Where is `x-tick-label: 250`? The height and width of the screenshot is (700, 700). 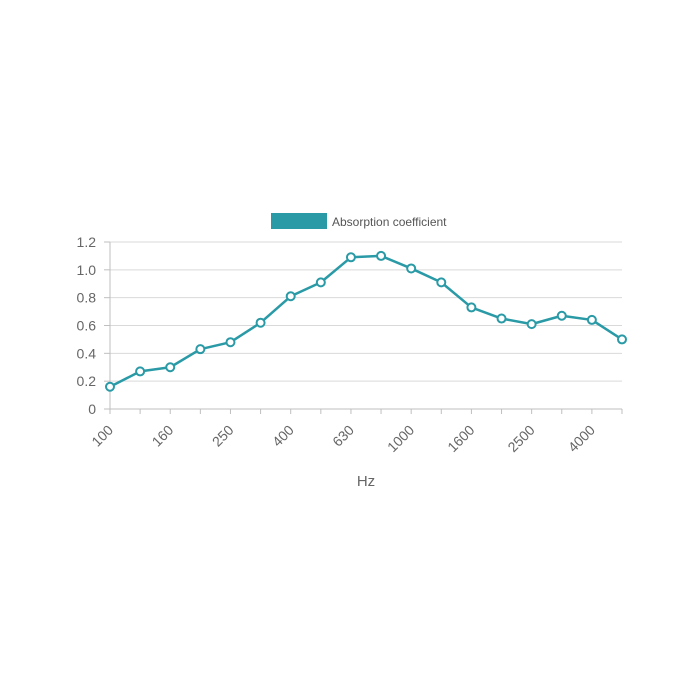
x-tick-label: 250 is located at coordinates (223, 436).